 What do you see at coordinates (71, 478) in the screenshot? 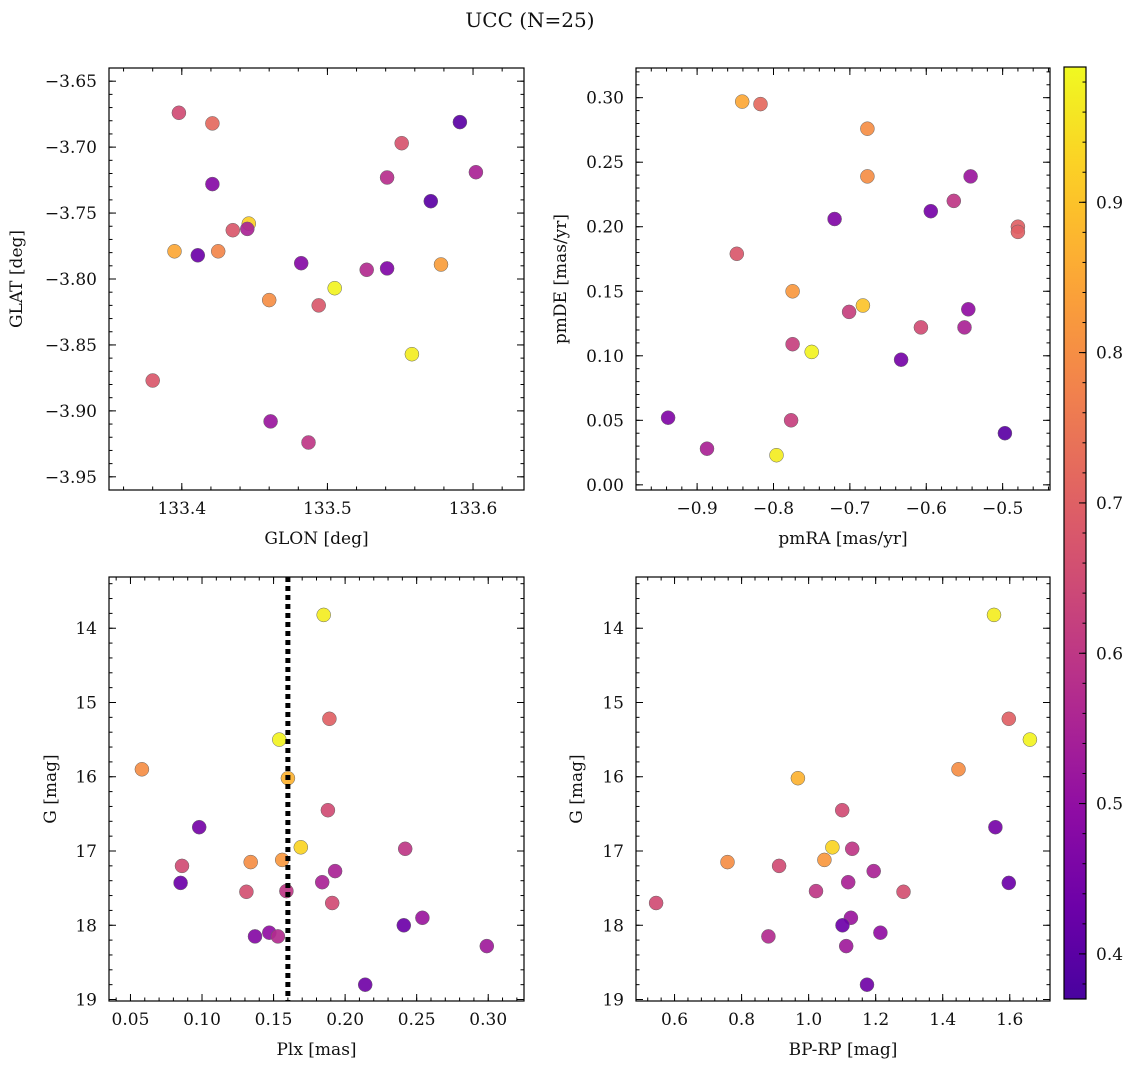
I see `y-tick-label: −3.95` at bounding box center [71, 478].